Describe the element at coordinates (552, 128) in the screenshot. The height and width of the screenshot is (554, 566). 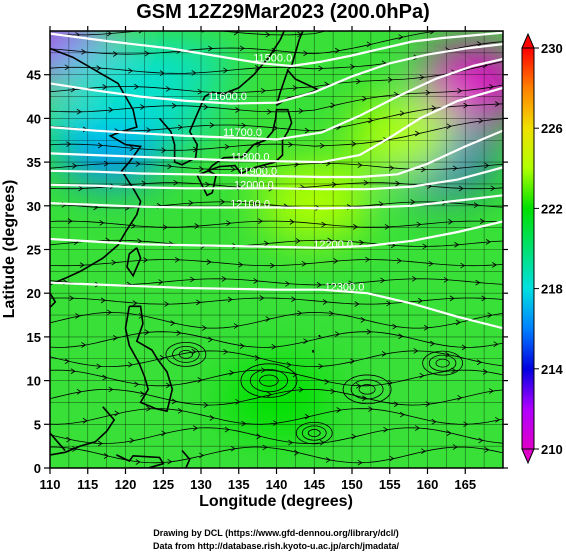
I see `colorbar-tick-label: 226` at that location.